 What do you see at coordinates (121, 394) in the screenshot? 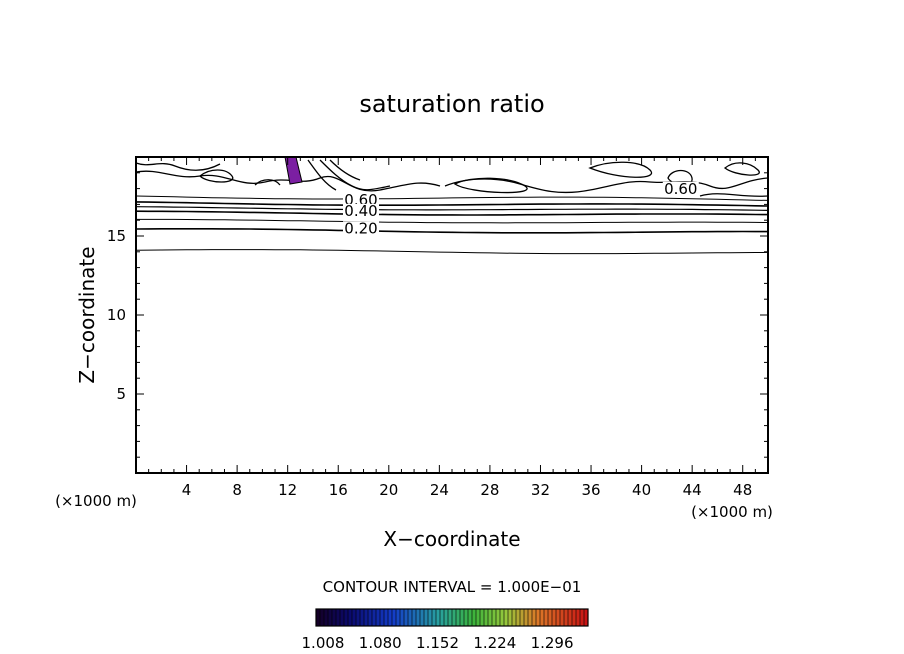
I see `y-tick-label: 5` at bounding box center [121, 394].